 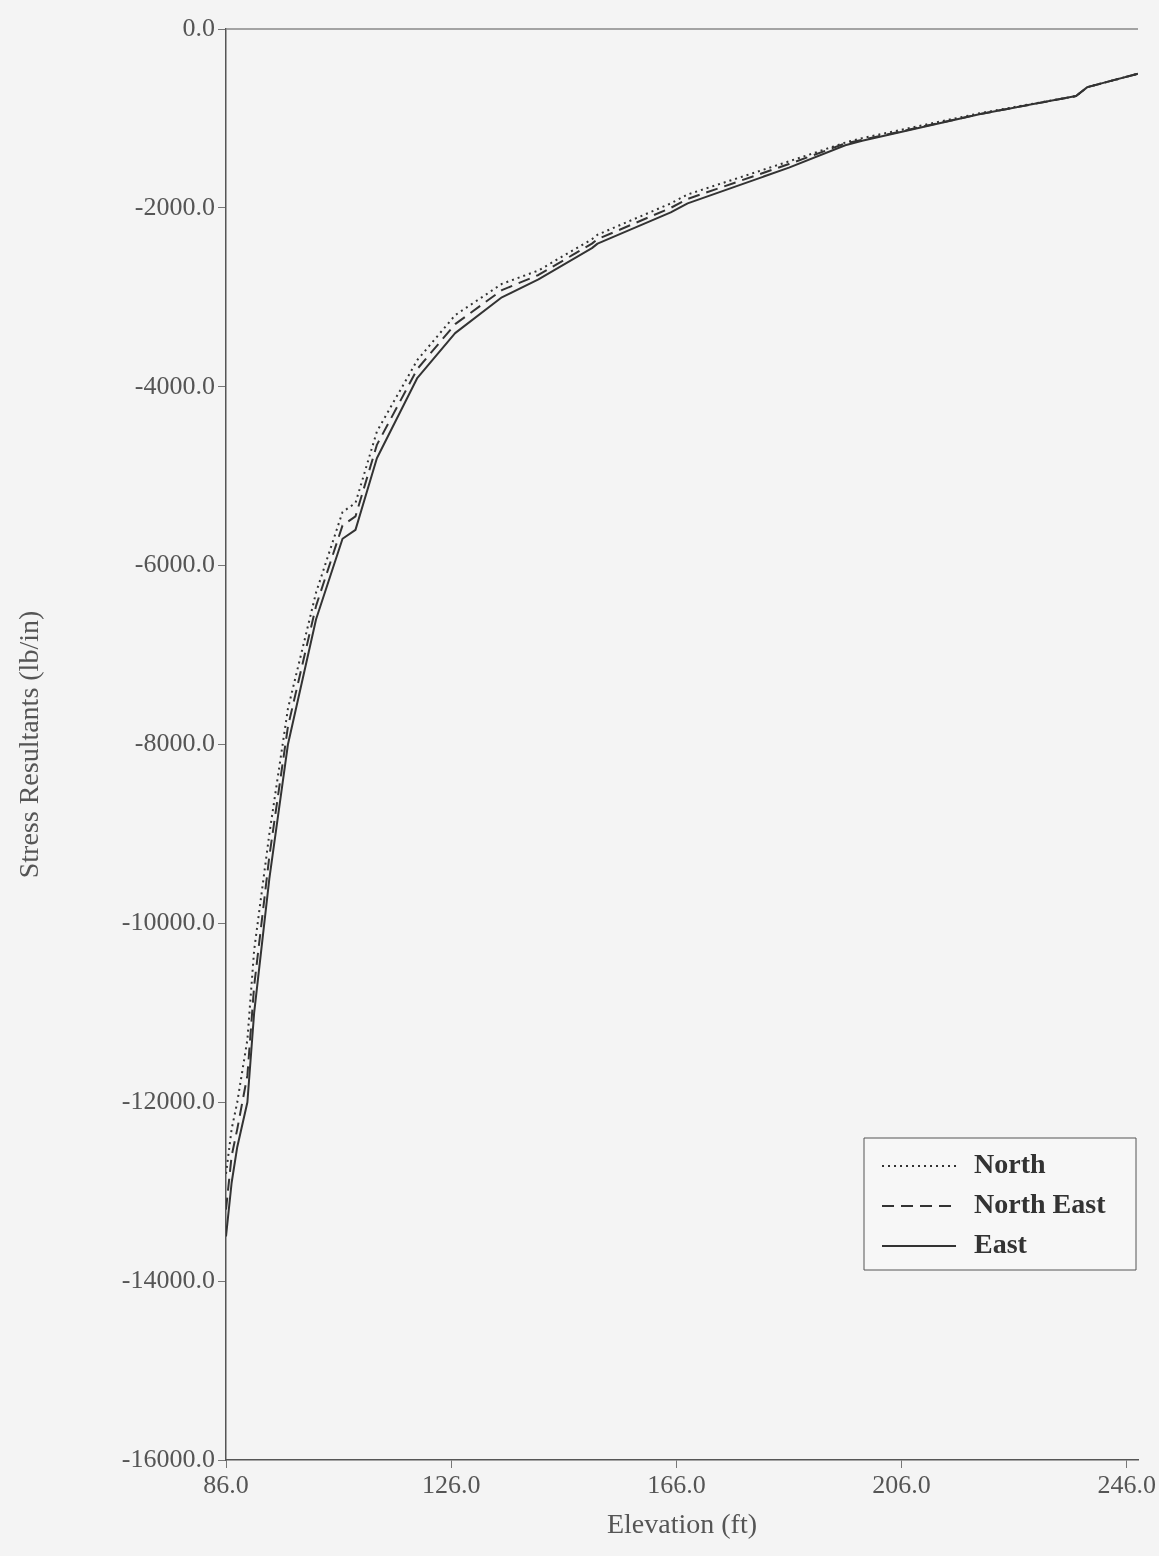 I want to click on y-tick-label: -6000.0, so click(x=174, y=564).